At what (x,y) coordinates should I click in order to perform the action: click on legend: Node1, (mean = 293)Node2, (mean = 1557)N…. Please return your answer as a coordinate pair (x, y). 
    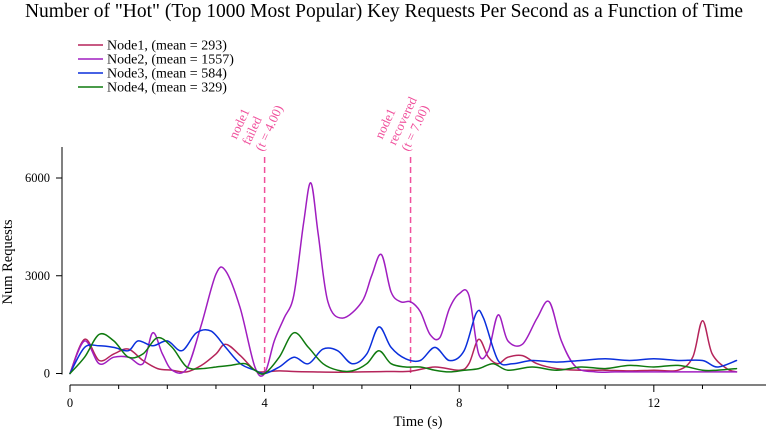
    Looking at the image, I should click on (156, 67).